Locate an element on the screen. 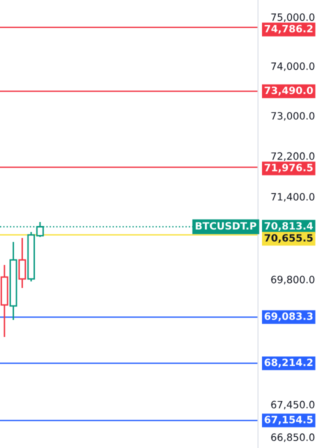 The width and height of the screenshot is (326, 448). y-tick-label: 71,400.0 is located at coordinates (292, 197).